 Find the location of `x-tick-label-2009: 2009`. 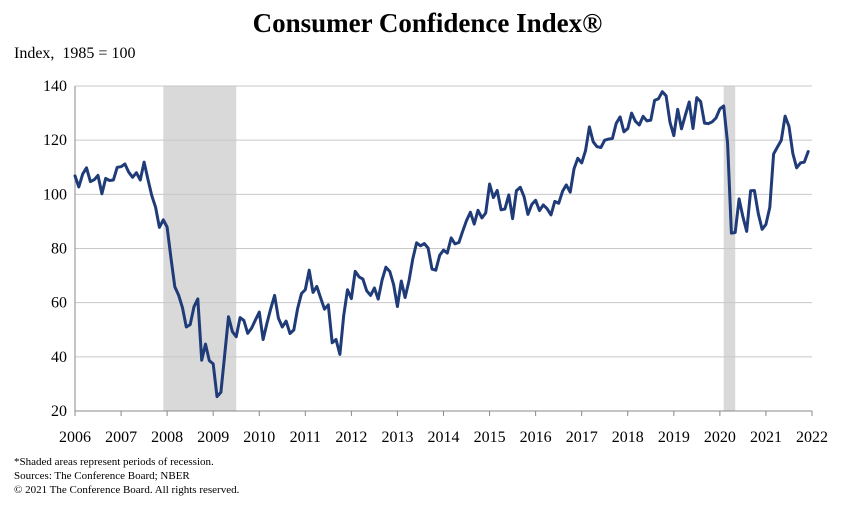

x-tick-label-2009: 2009 is located at coordinates (213, 437).